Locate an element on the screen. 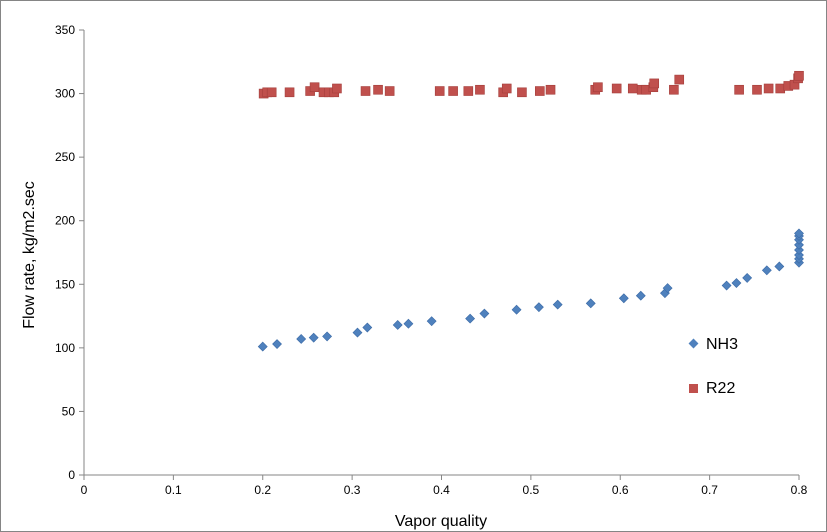 The height and width of the screenshot is (532, 827). legend-label-nh3: NH3 is located at coordinates (722, 344).